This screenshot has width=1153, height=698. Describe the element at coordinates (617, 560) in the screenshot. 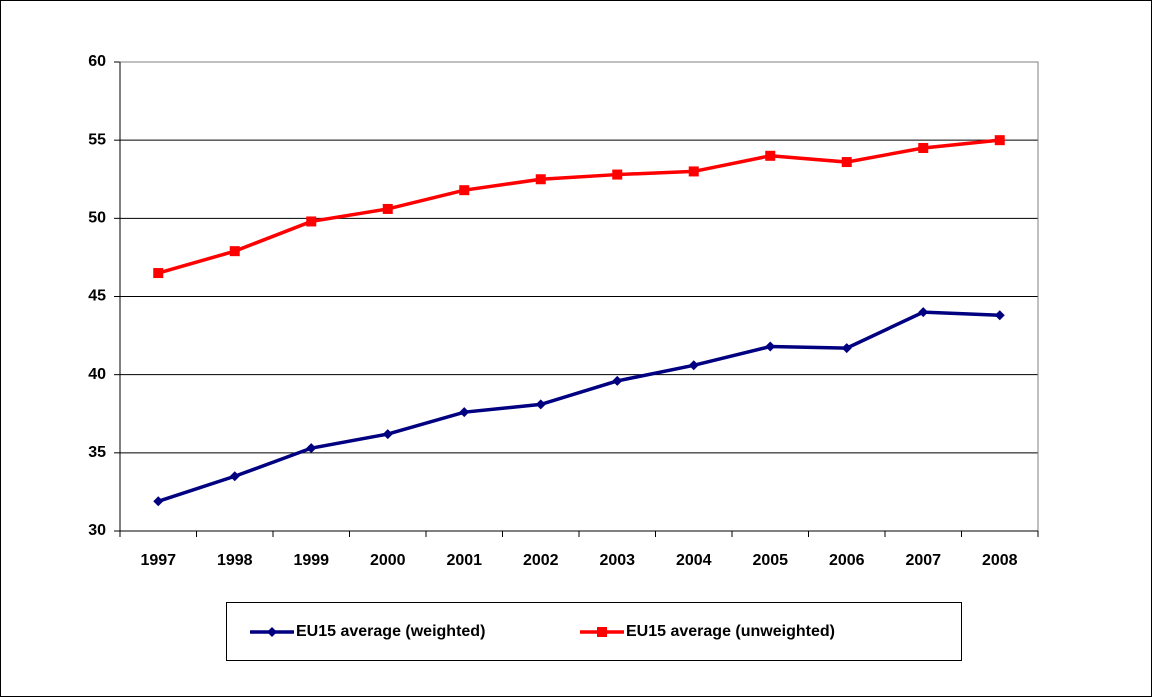

I see `x-tick-label: 2003` at that location.